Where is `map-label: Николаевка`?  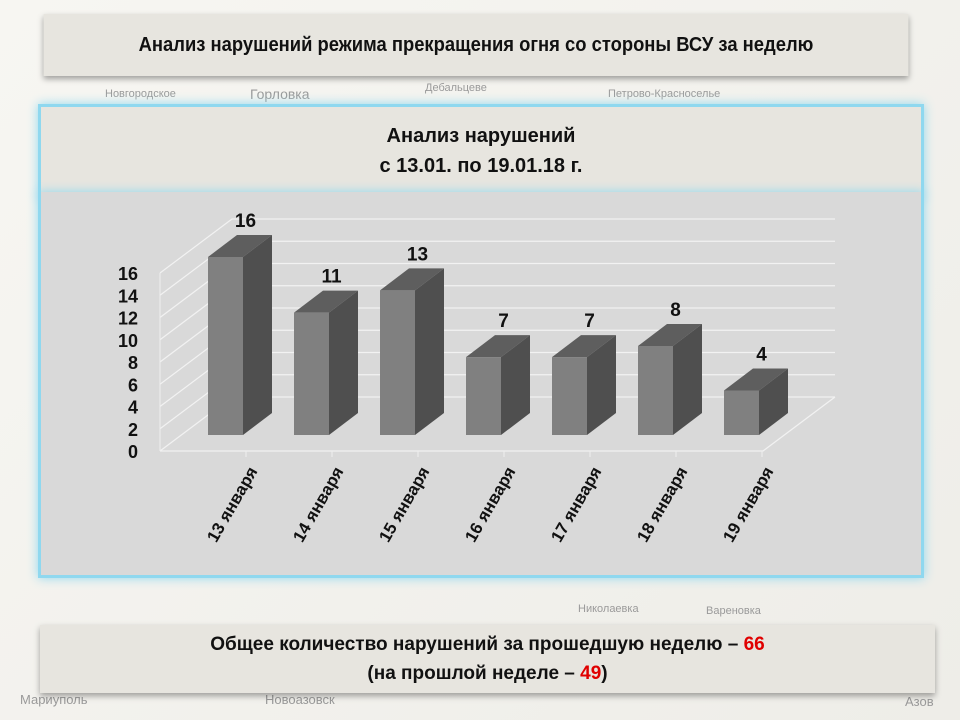 map-label: Николаевка is located at coordinates (608, 609).